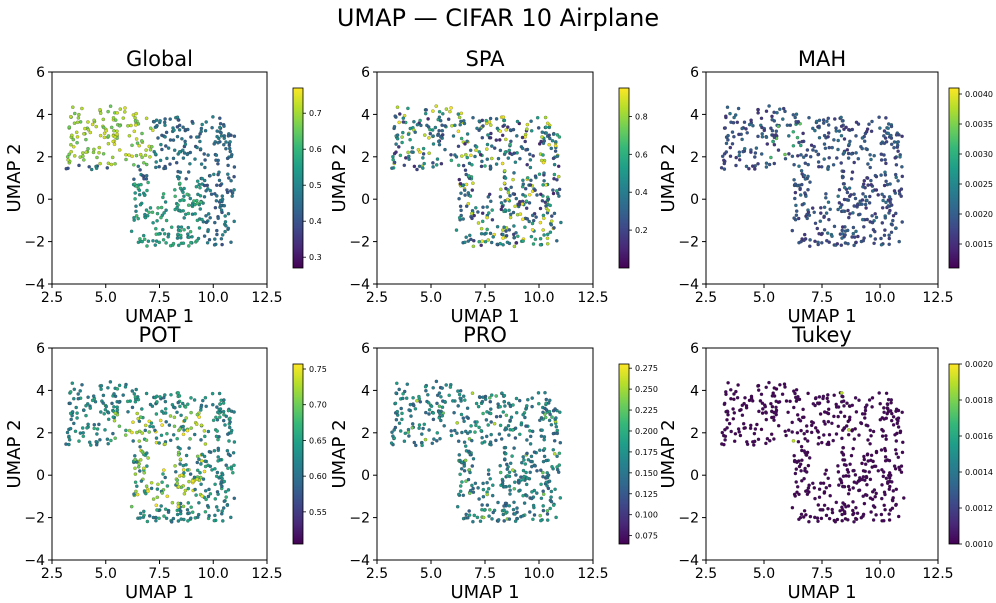 The width and height of the screenshot is (996, 603). What do you see at coordinates (979, 214) in the screenshot?
I see `colorbar-tick-label: 0.0020` at bounding box center [979, 214].